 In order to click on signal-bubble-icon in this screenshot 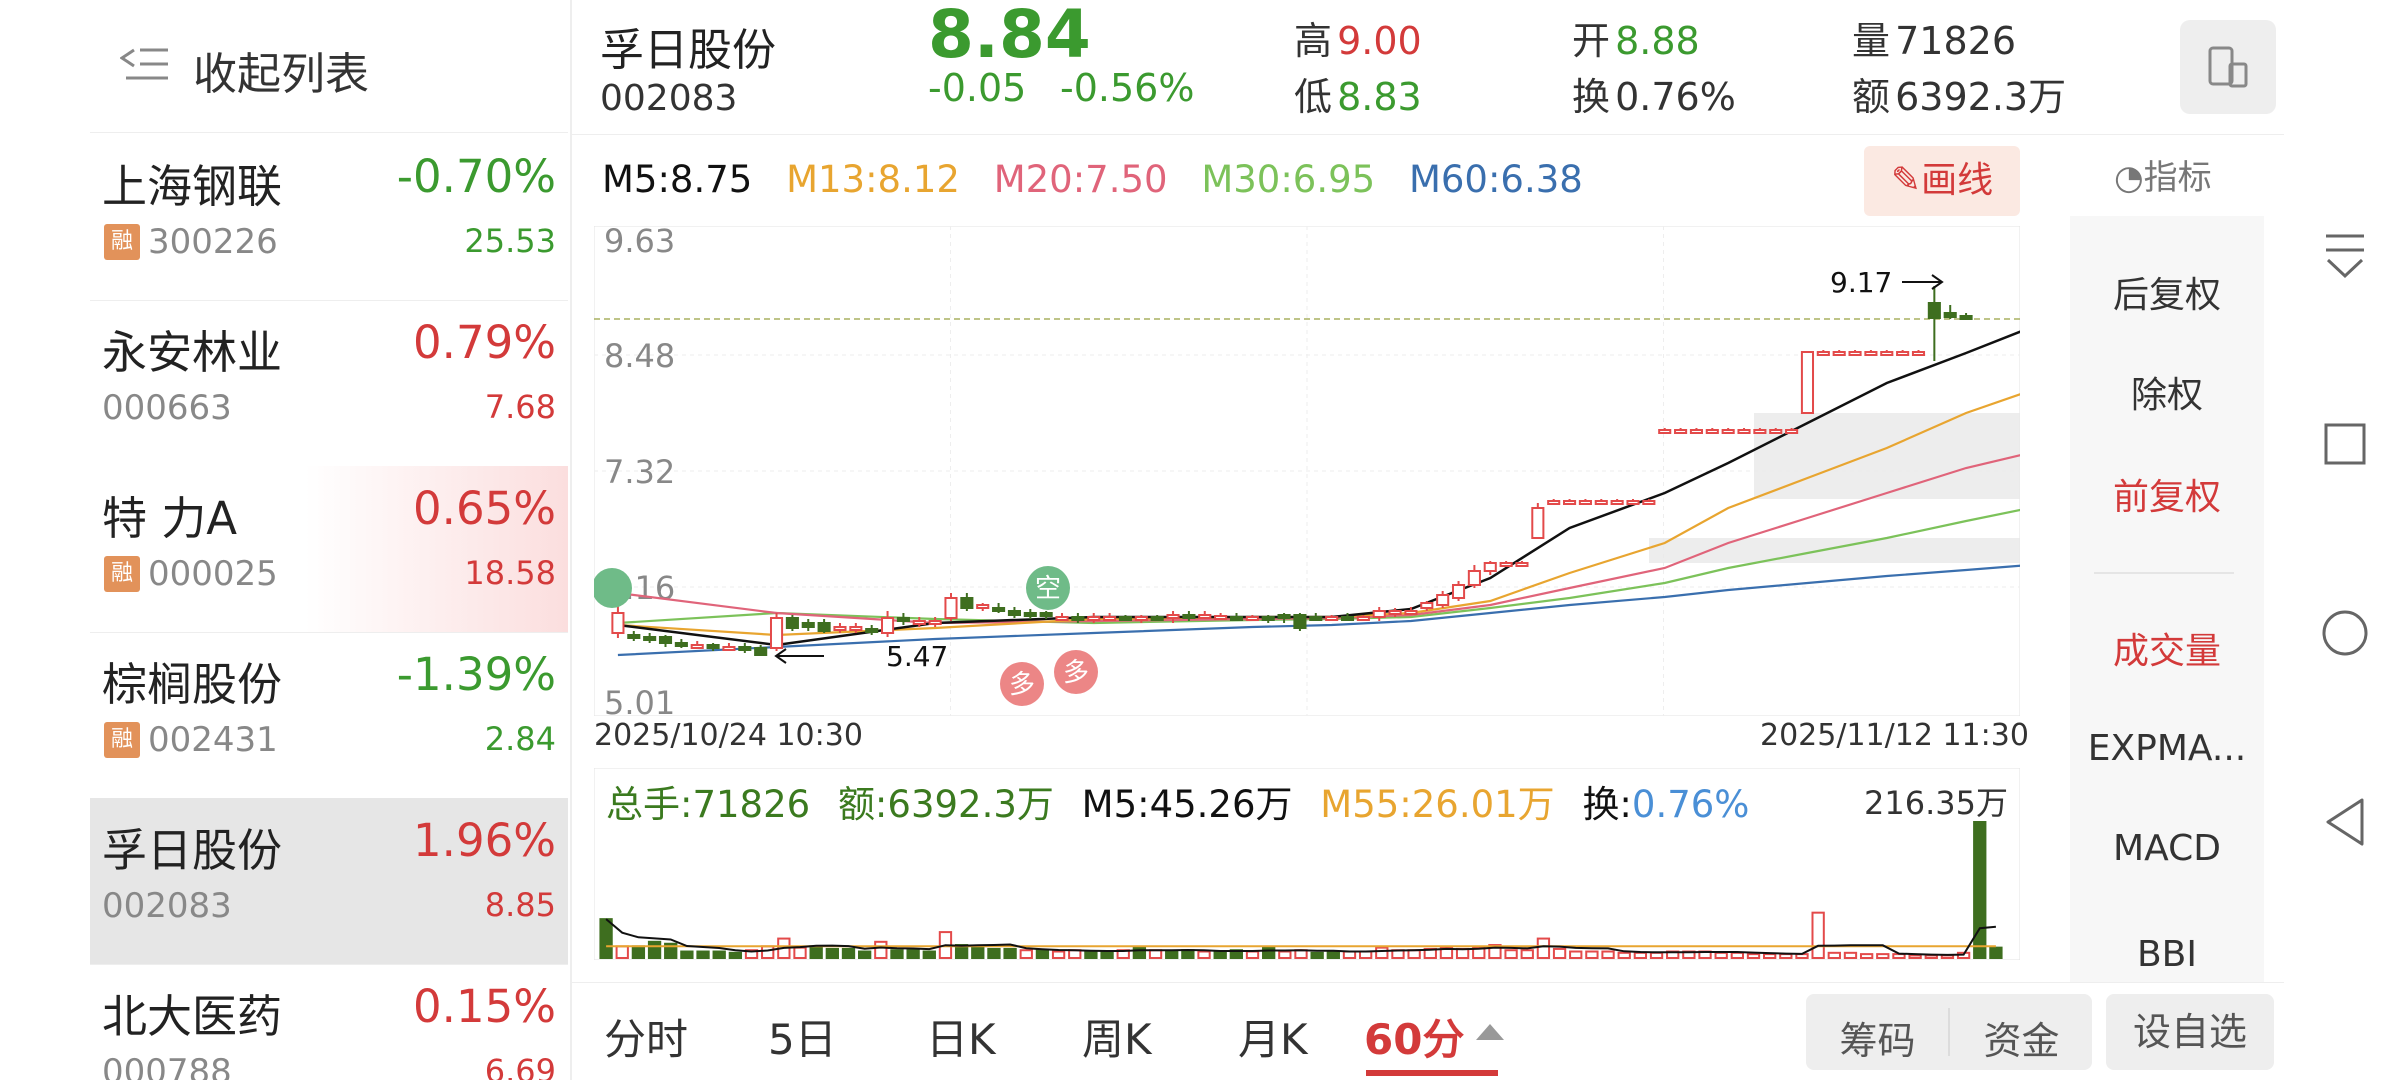, I will do `click(1022, 684)`.